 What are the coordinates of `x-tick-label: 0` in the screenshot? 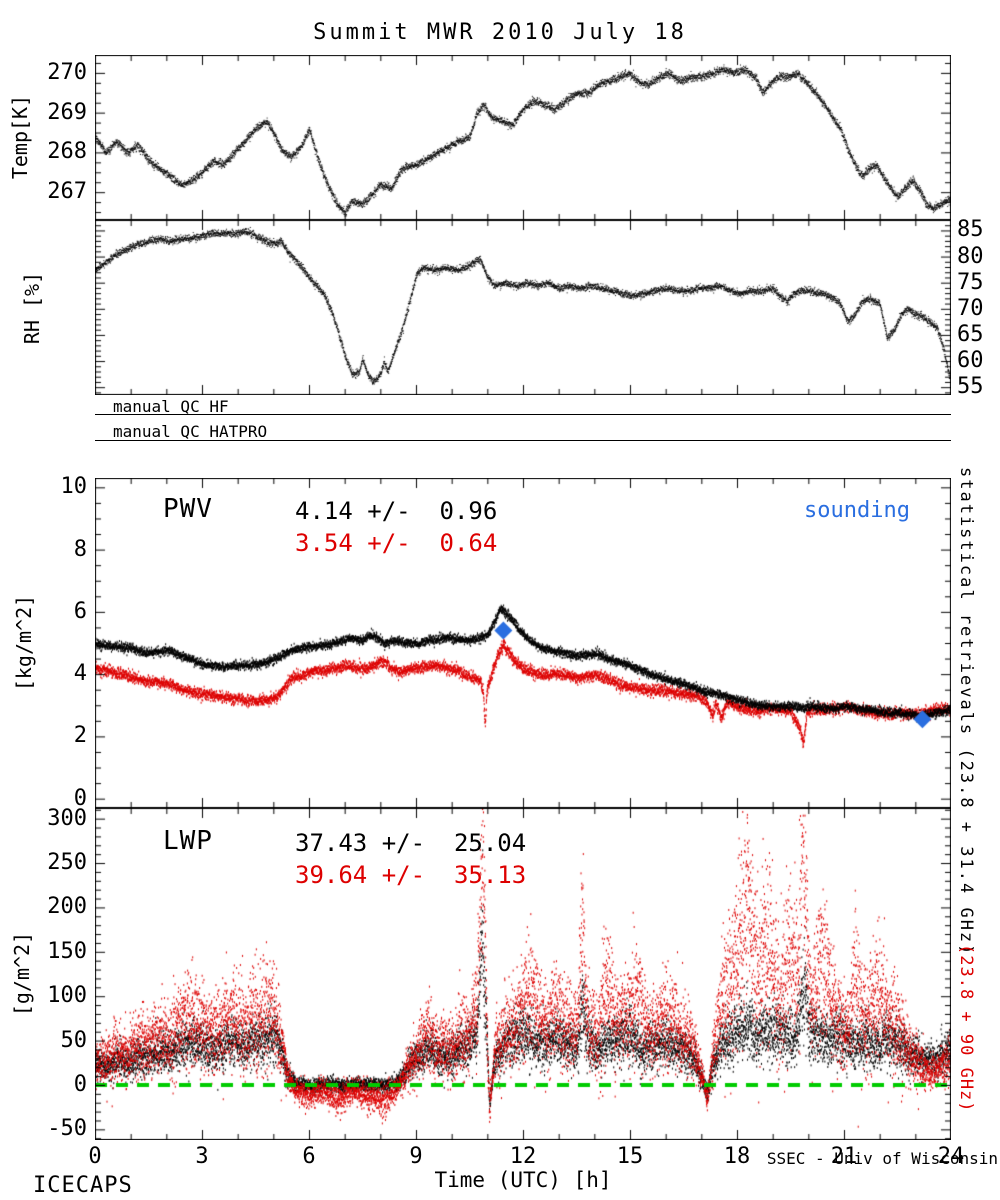 It's located at (95, 1156).